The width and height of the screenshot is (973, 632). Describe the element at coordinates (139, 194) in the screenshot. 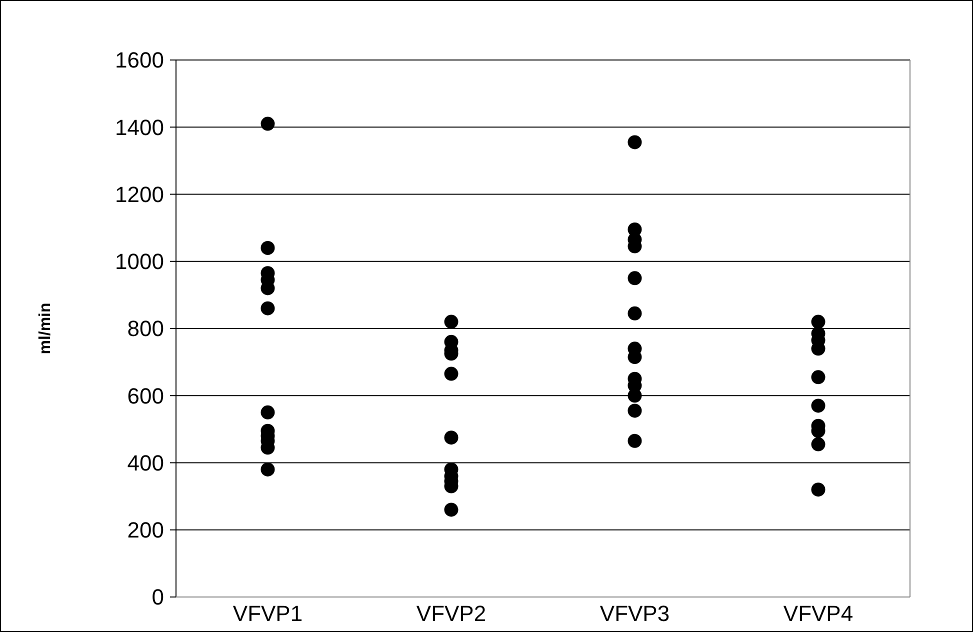

I see `y-tick-label: 1200` at that location.